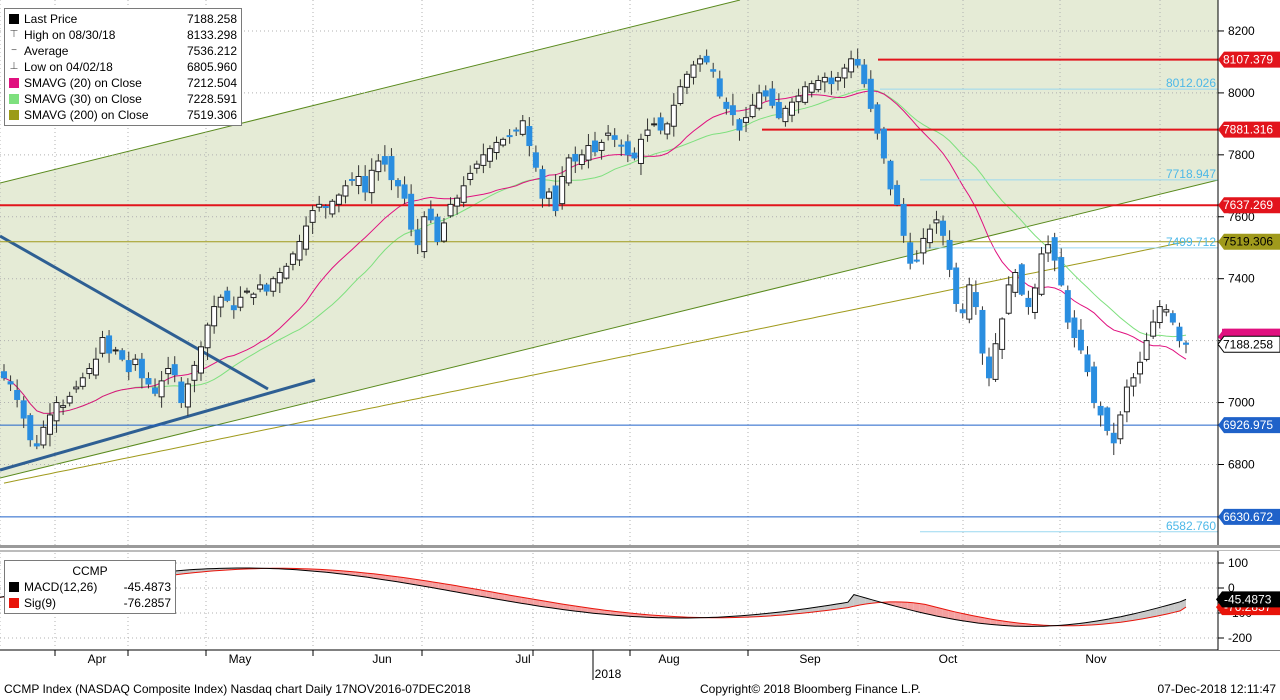 The width and height of the screenshot is (1280, 700). Describe the element at coordinates (1191, 174) in the screenshot. I see `level-label: 7718.947` at that location.